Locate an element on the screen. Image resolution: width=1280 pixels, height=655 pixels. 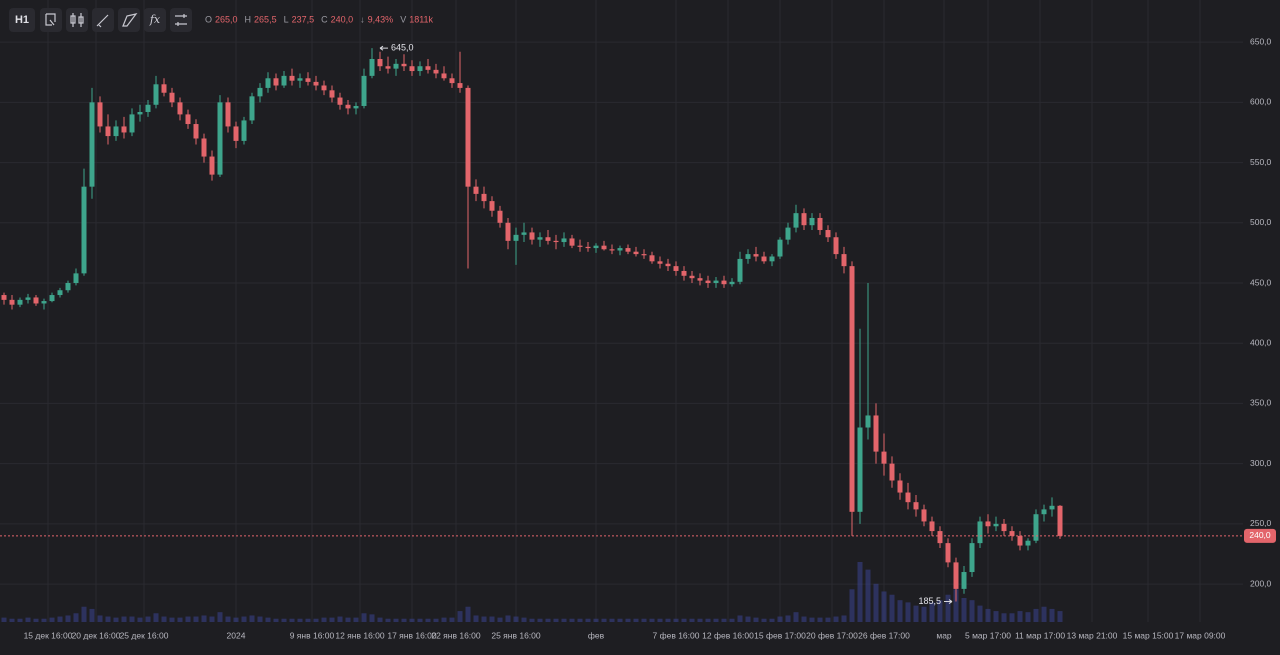
template-icon is located at coordinates (50, 19).